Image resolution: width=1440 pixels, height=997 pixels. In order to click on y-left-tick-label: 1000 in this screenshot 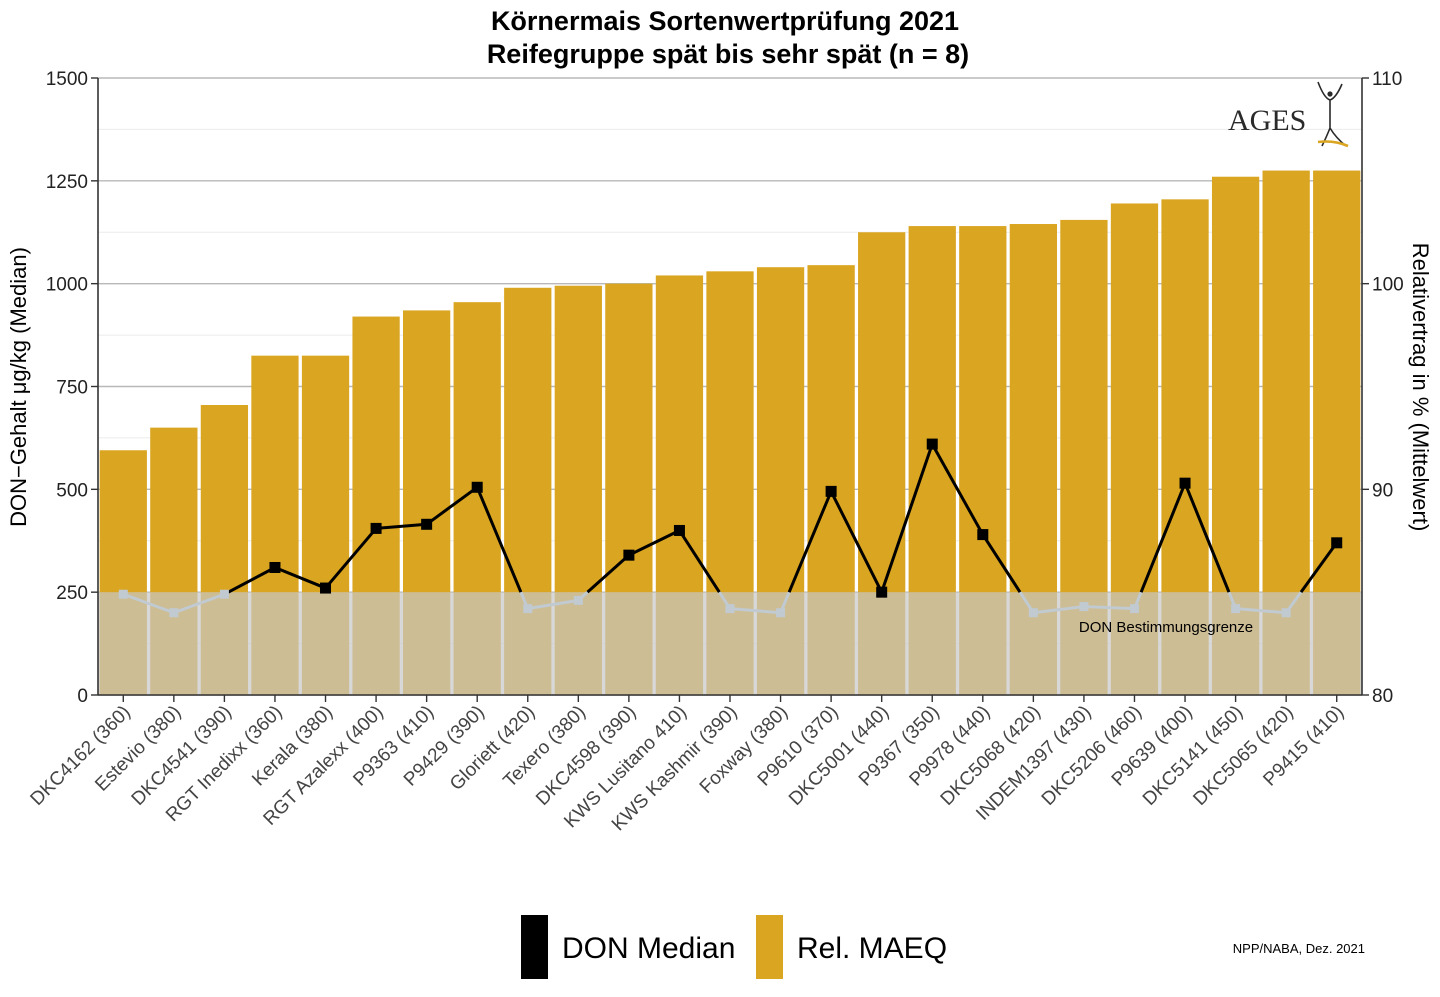, I will do `click(67, 285)`.